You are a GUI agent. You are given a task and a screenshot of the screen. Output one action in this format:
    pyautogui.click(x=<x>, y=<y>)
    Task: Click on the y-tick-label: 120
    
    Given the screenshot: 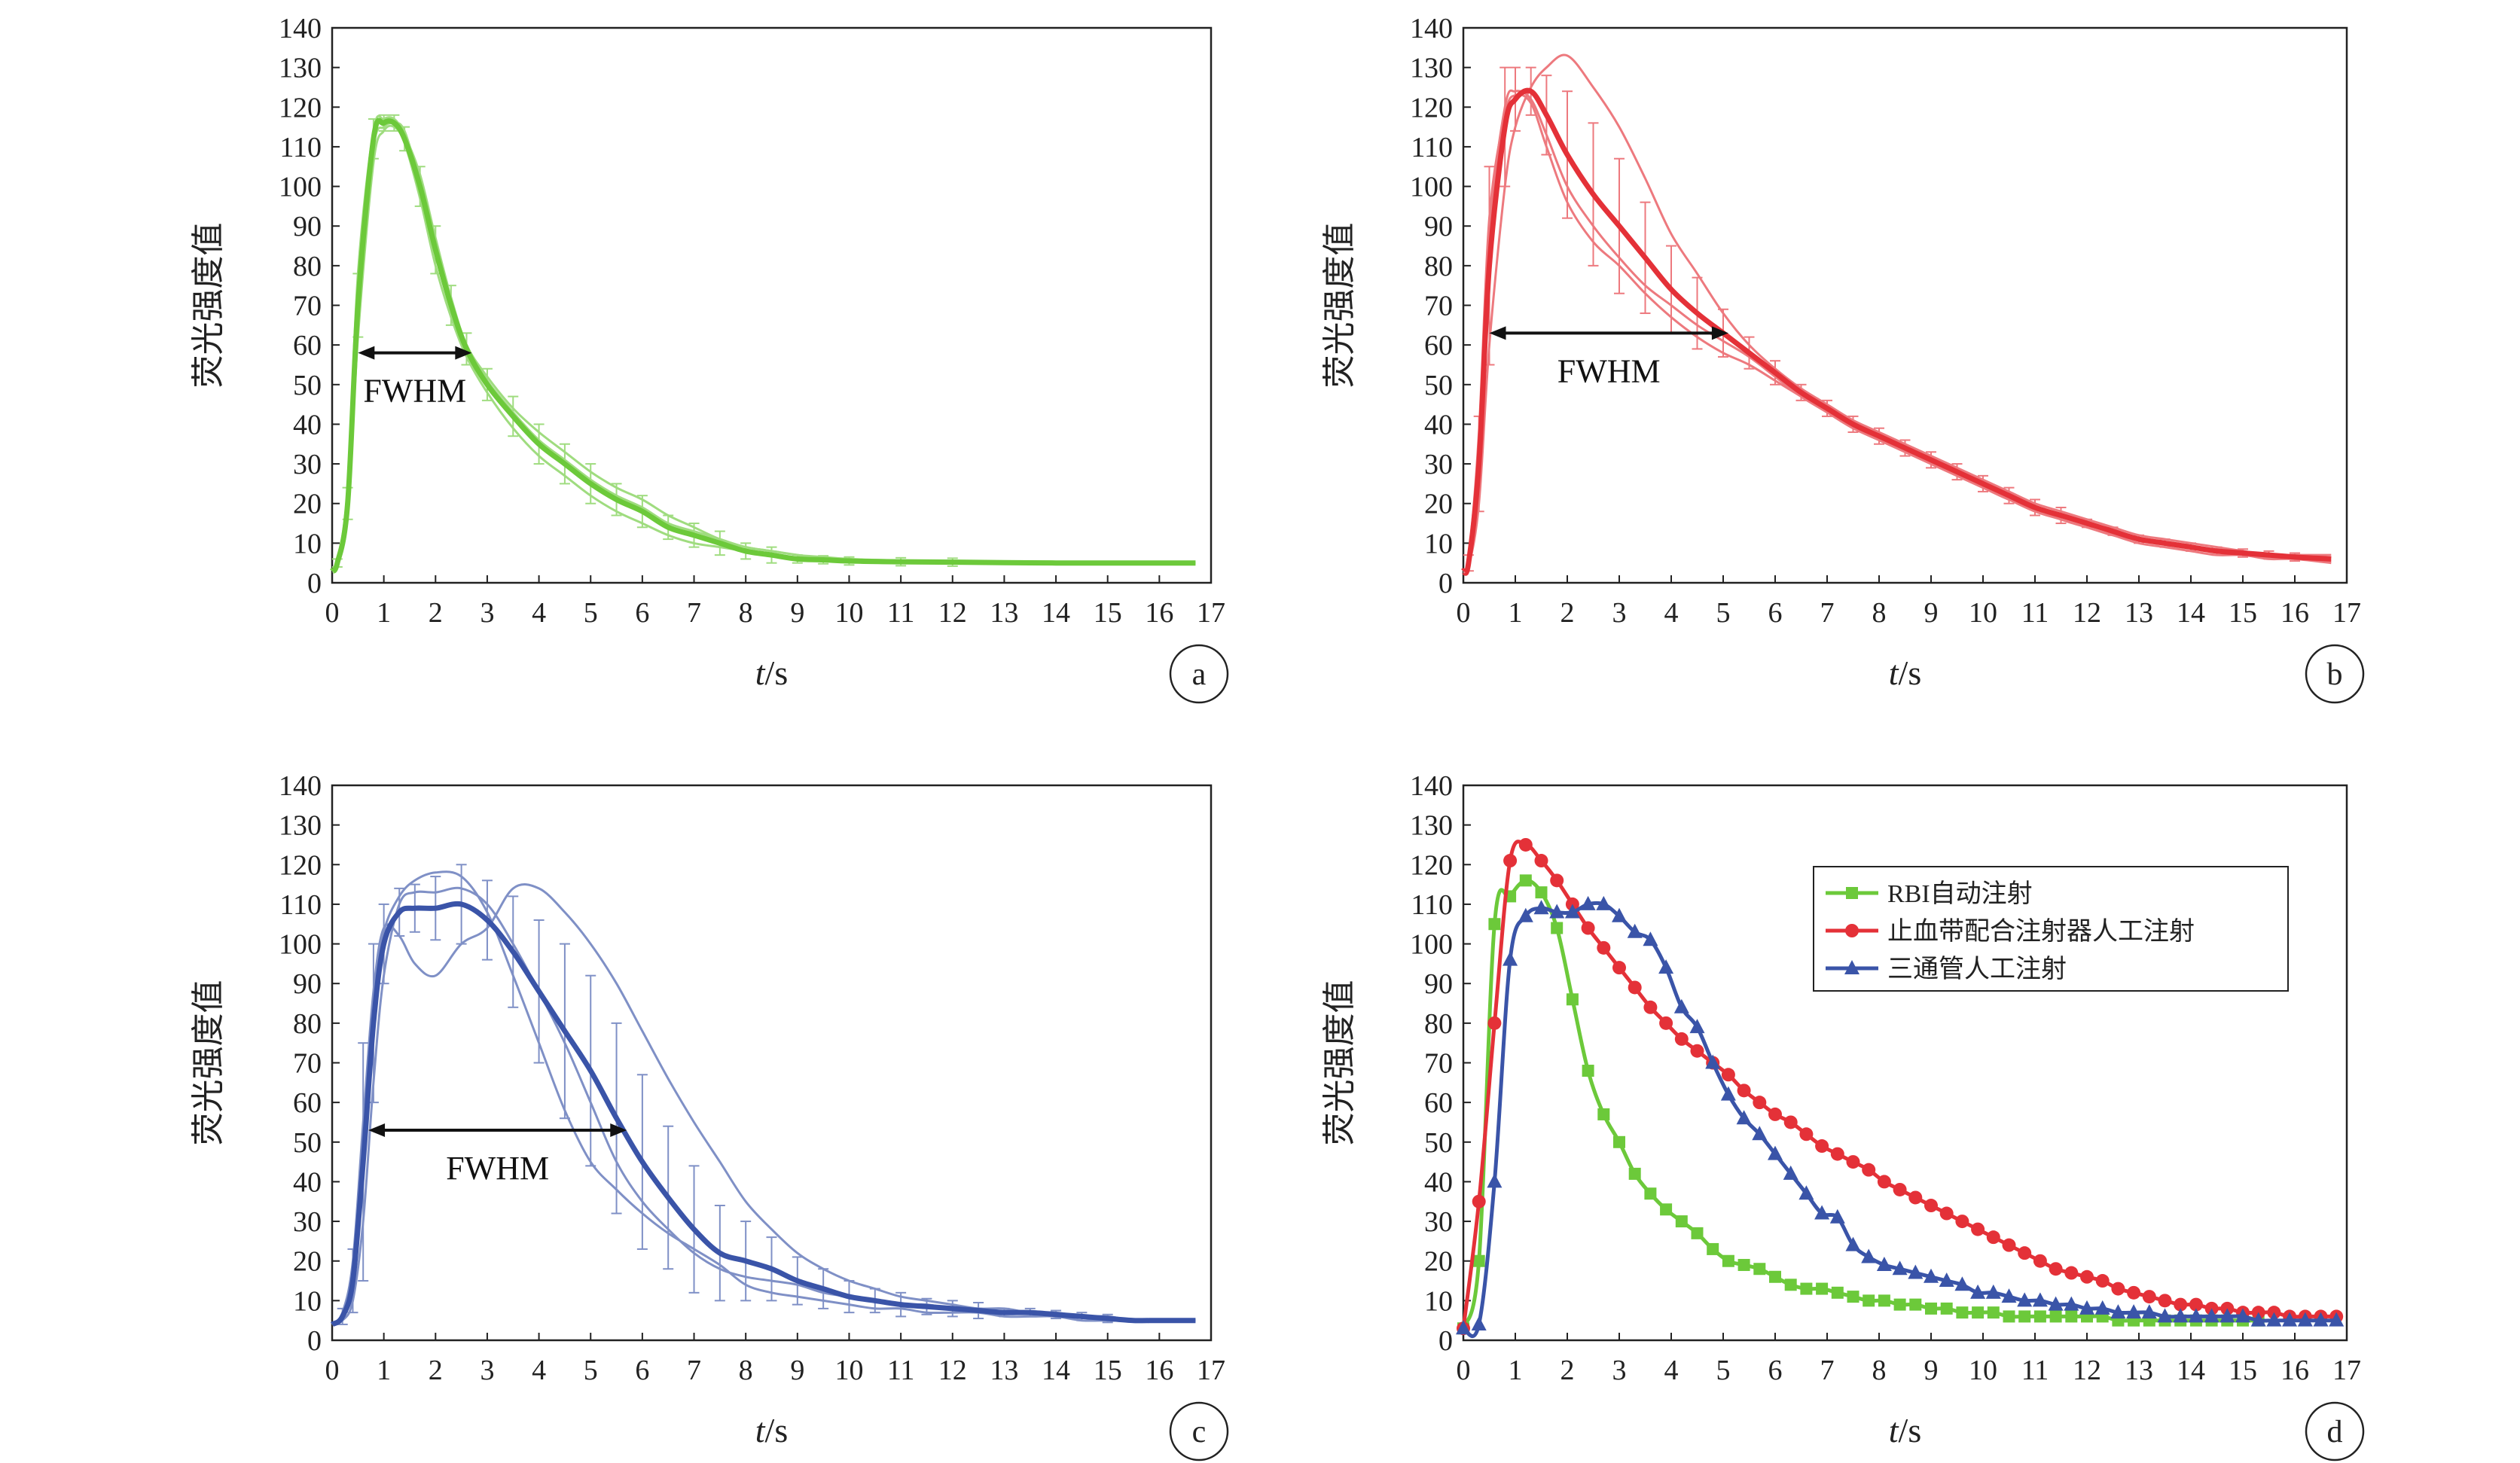 What is the action you would take?
    pyautogui.click(x=300, y=107)
    